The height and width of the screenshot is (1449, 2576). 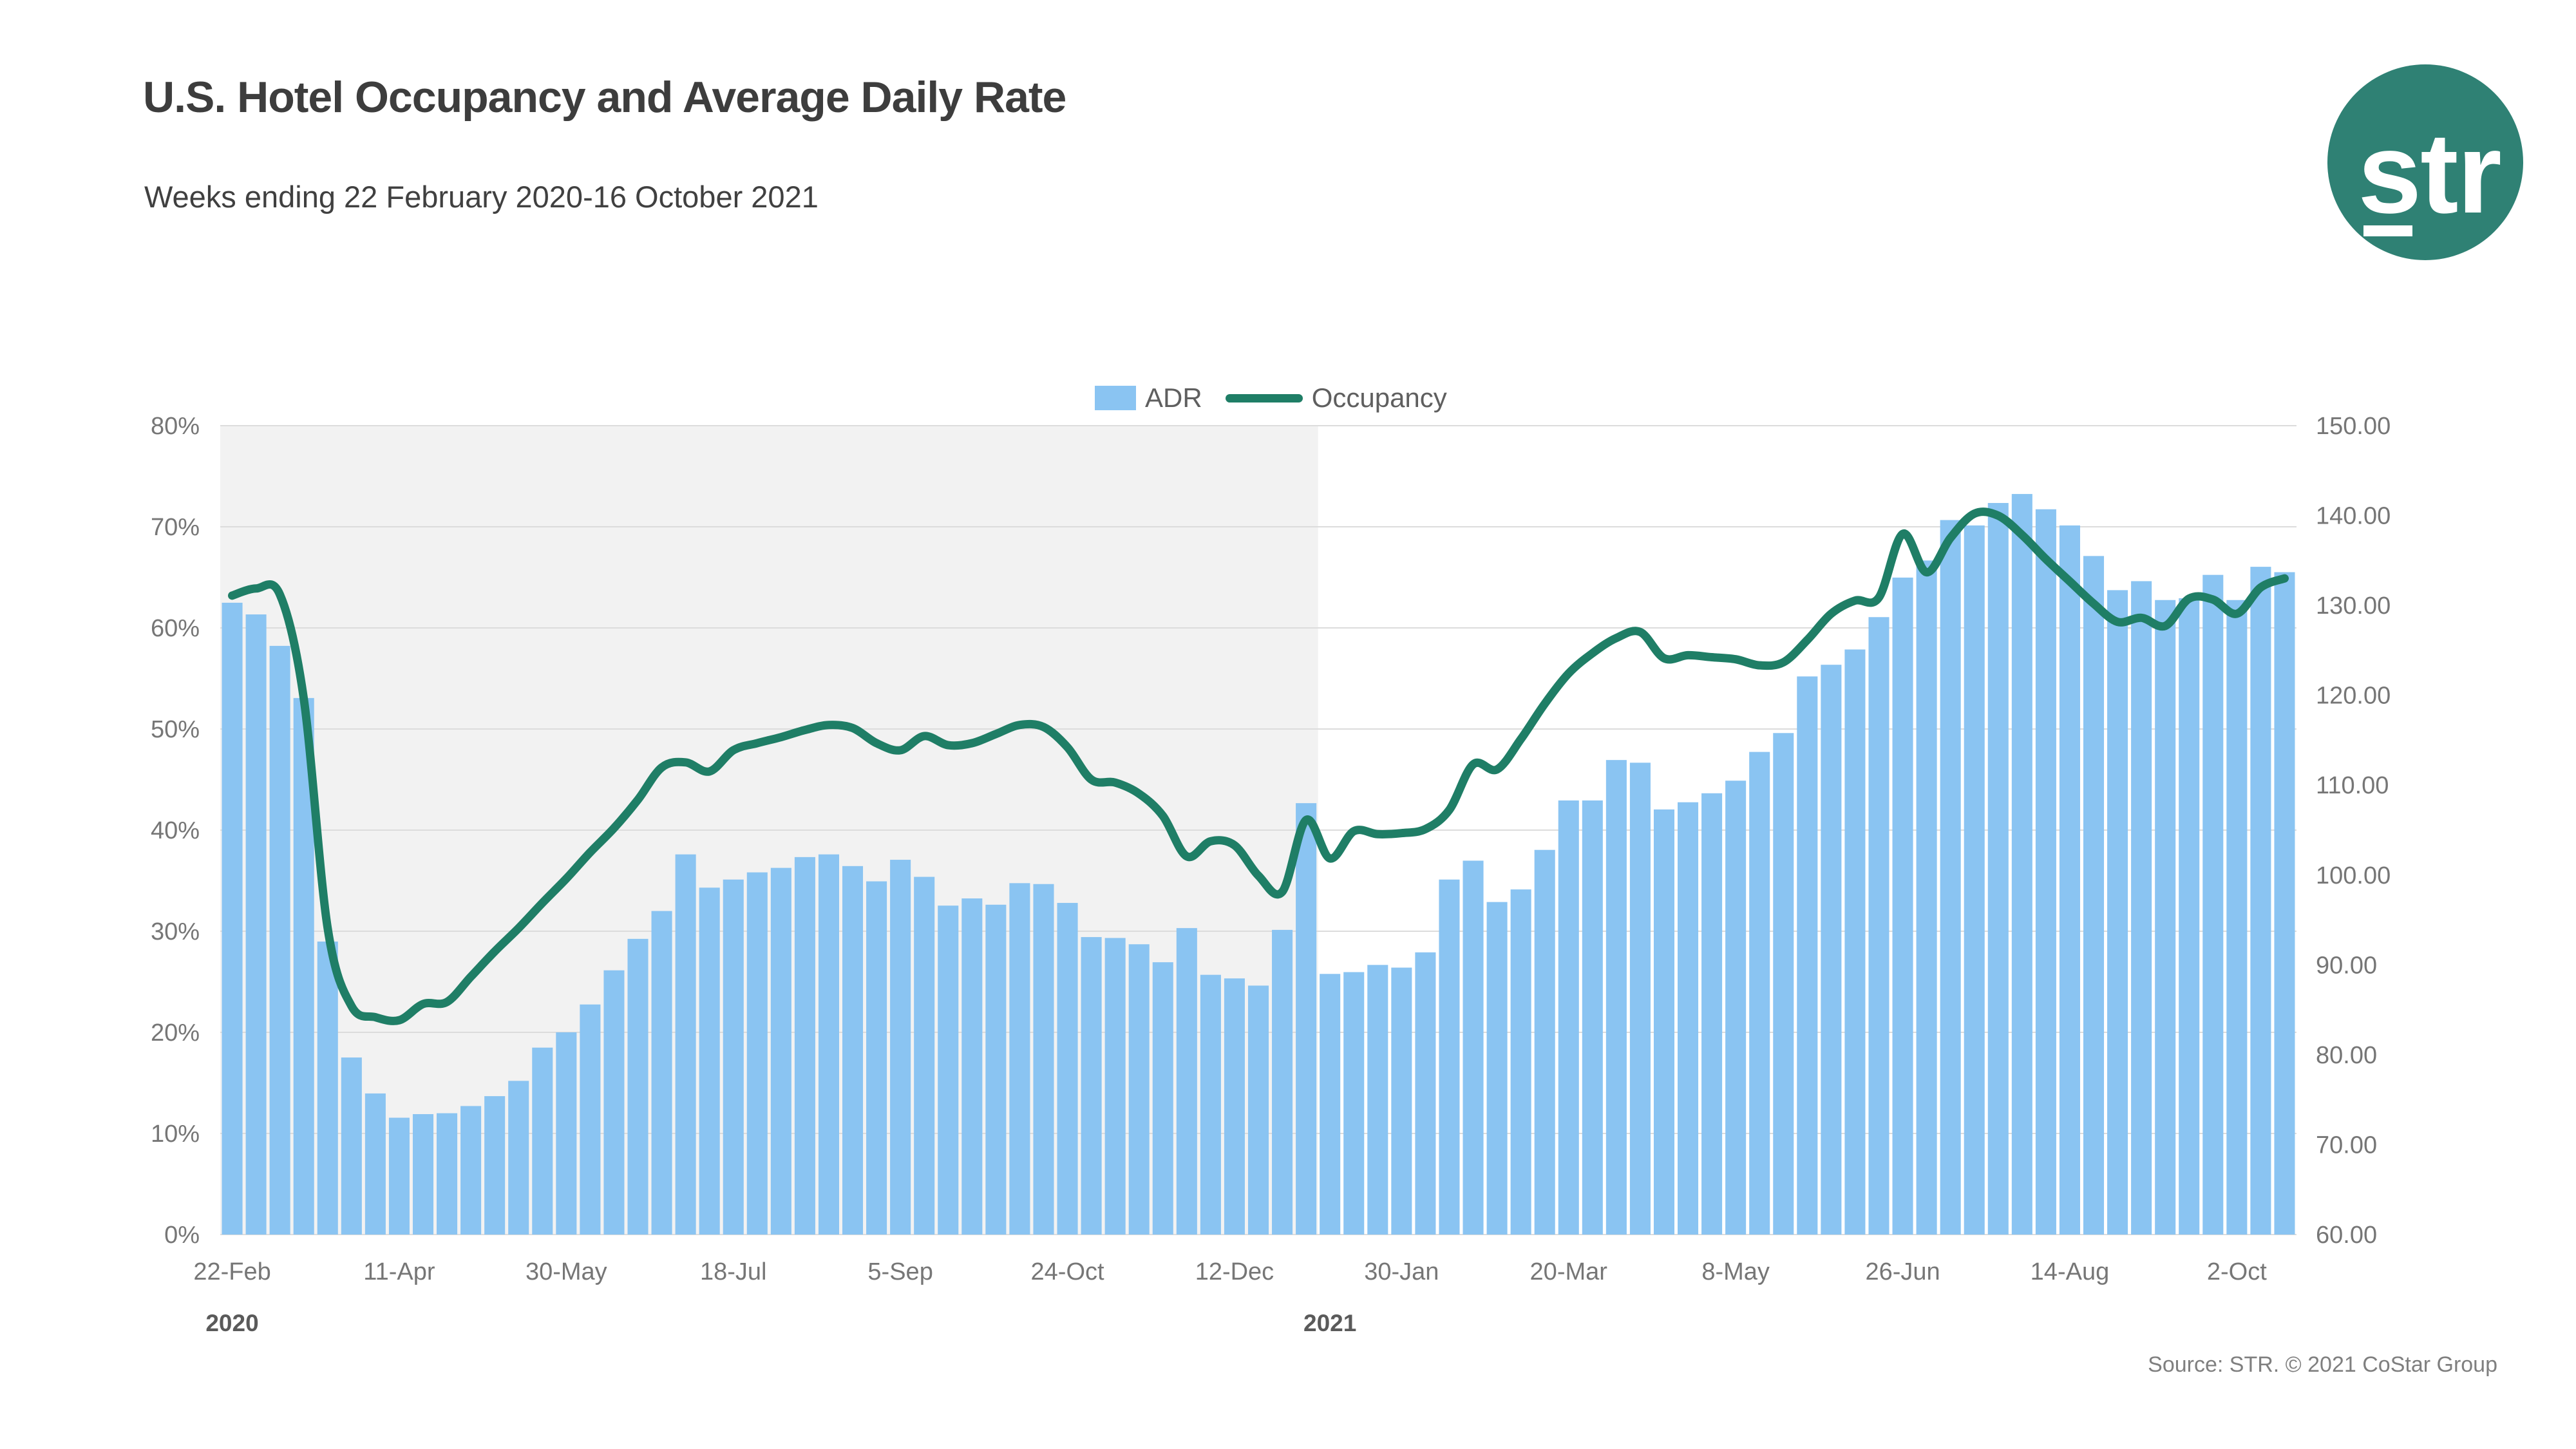 What do you see at coordinates (2070, 1271) in the screenshot?
I see `x-axis-tick-label: 14-Aug` at bounding box center [2070, 1271].